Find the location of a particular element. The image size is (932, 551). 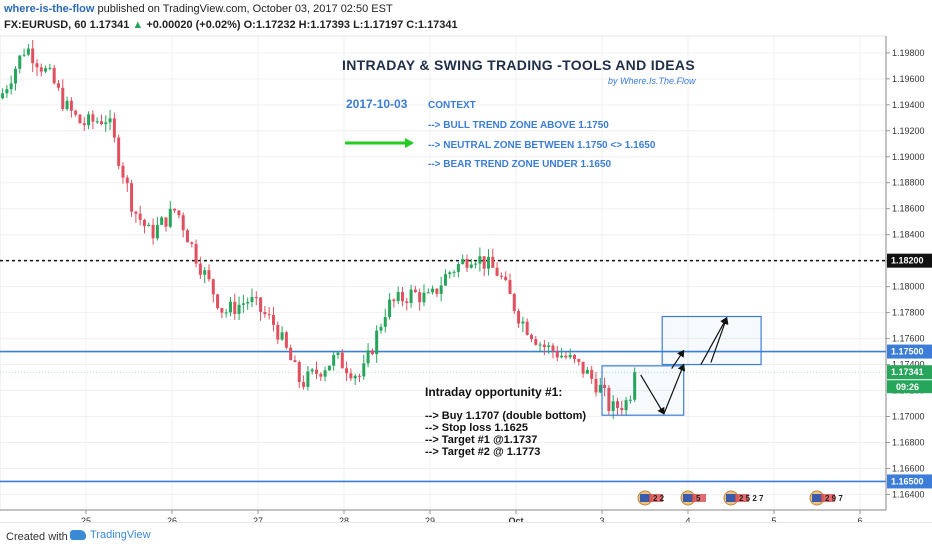

change-up-icon: ▲ is located at coordinates (138, 25).